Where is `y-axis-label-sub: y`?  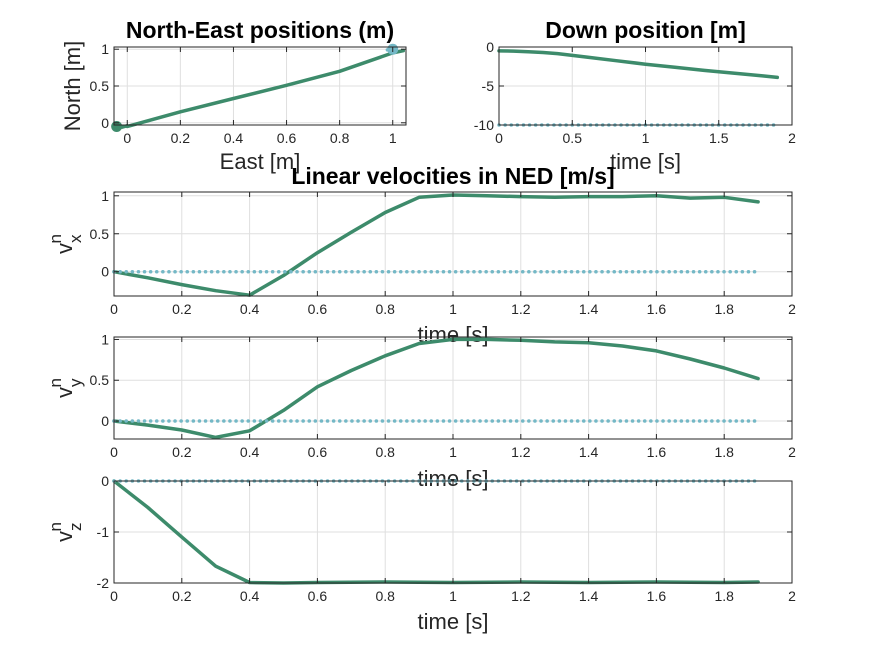
y-axis-label-sub: y is located at coordinates (75, 382).